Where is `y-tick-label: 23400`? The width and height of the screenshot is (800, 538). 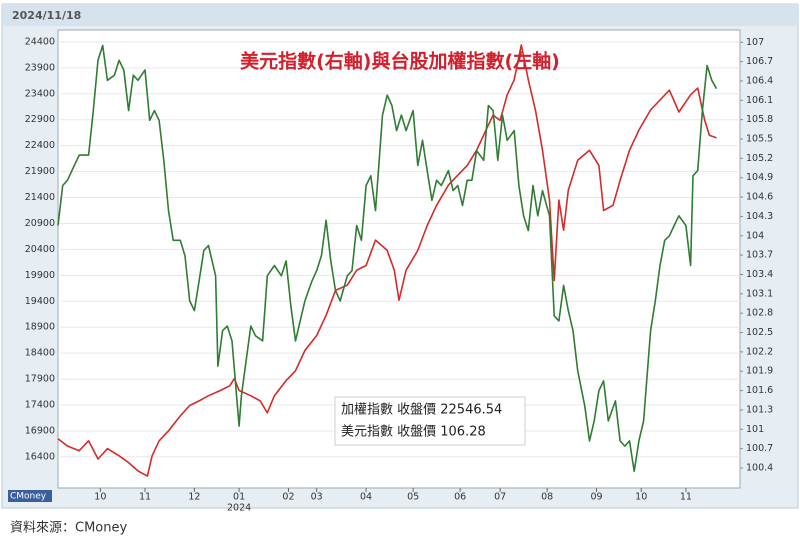 y-tick-label: 23400 is located at coordinates (40, 93).